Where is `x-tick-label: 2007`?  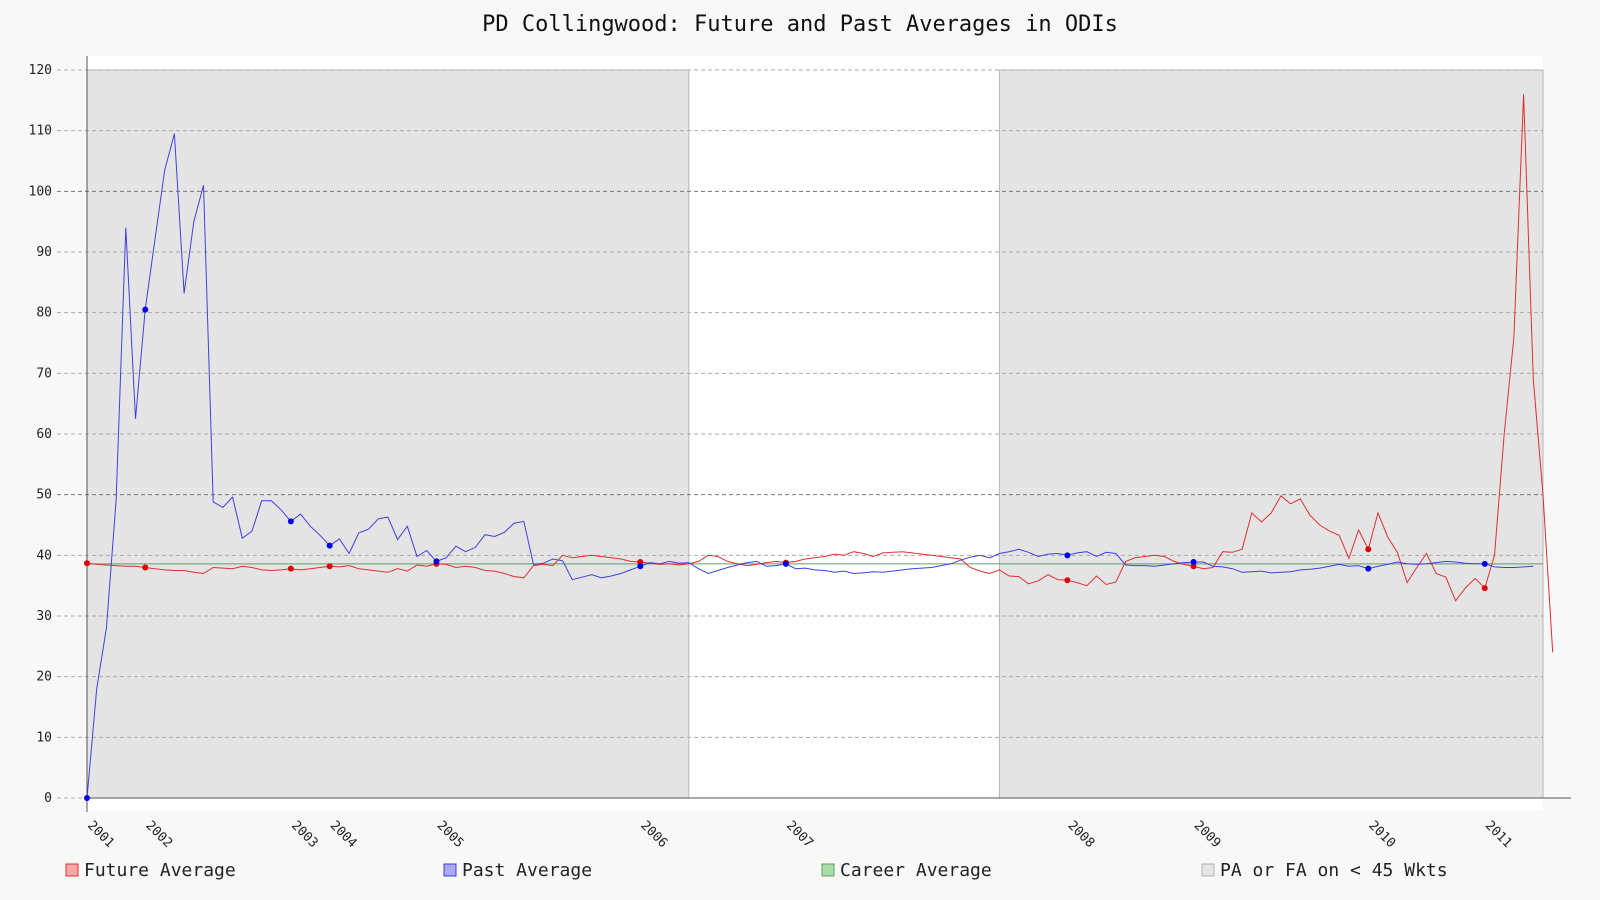 x-tick-label: 2007 is located at coordinates (799, 834).